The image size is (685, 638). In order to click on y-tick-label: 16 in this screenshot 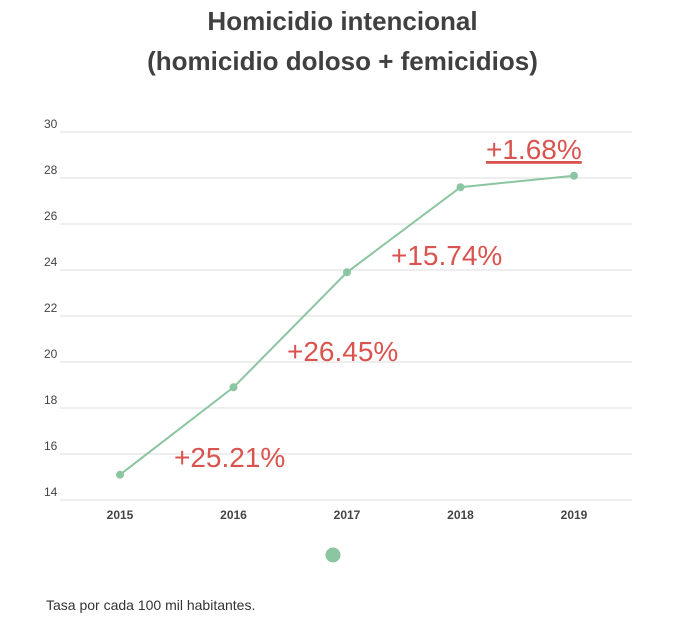, I will do `click(51, 446)`.